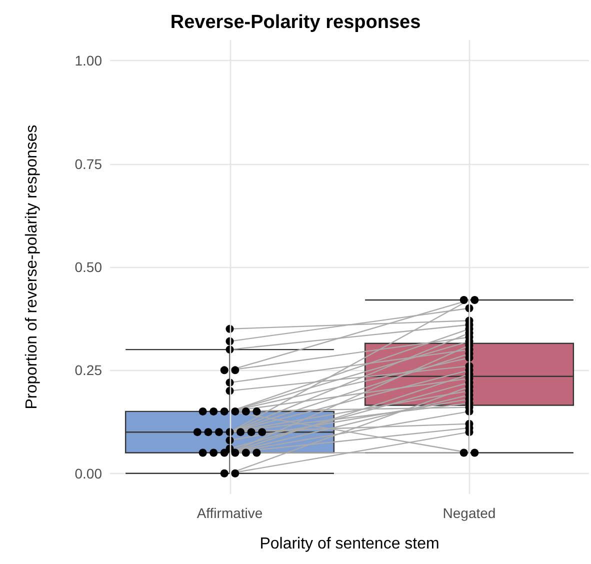 This screenshot has width=591, height=564. I want to click on x-axis-title: Polarity of sentence stem, so click(350, 544).